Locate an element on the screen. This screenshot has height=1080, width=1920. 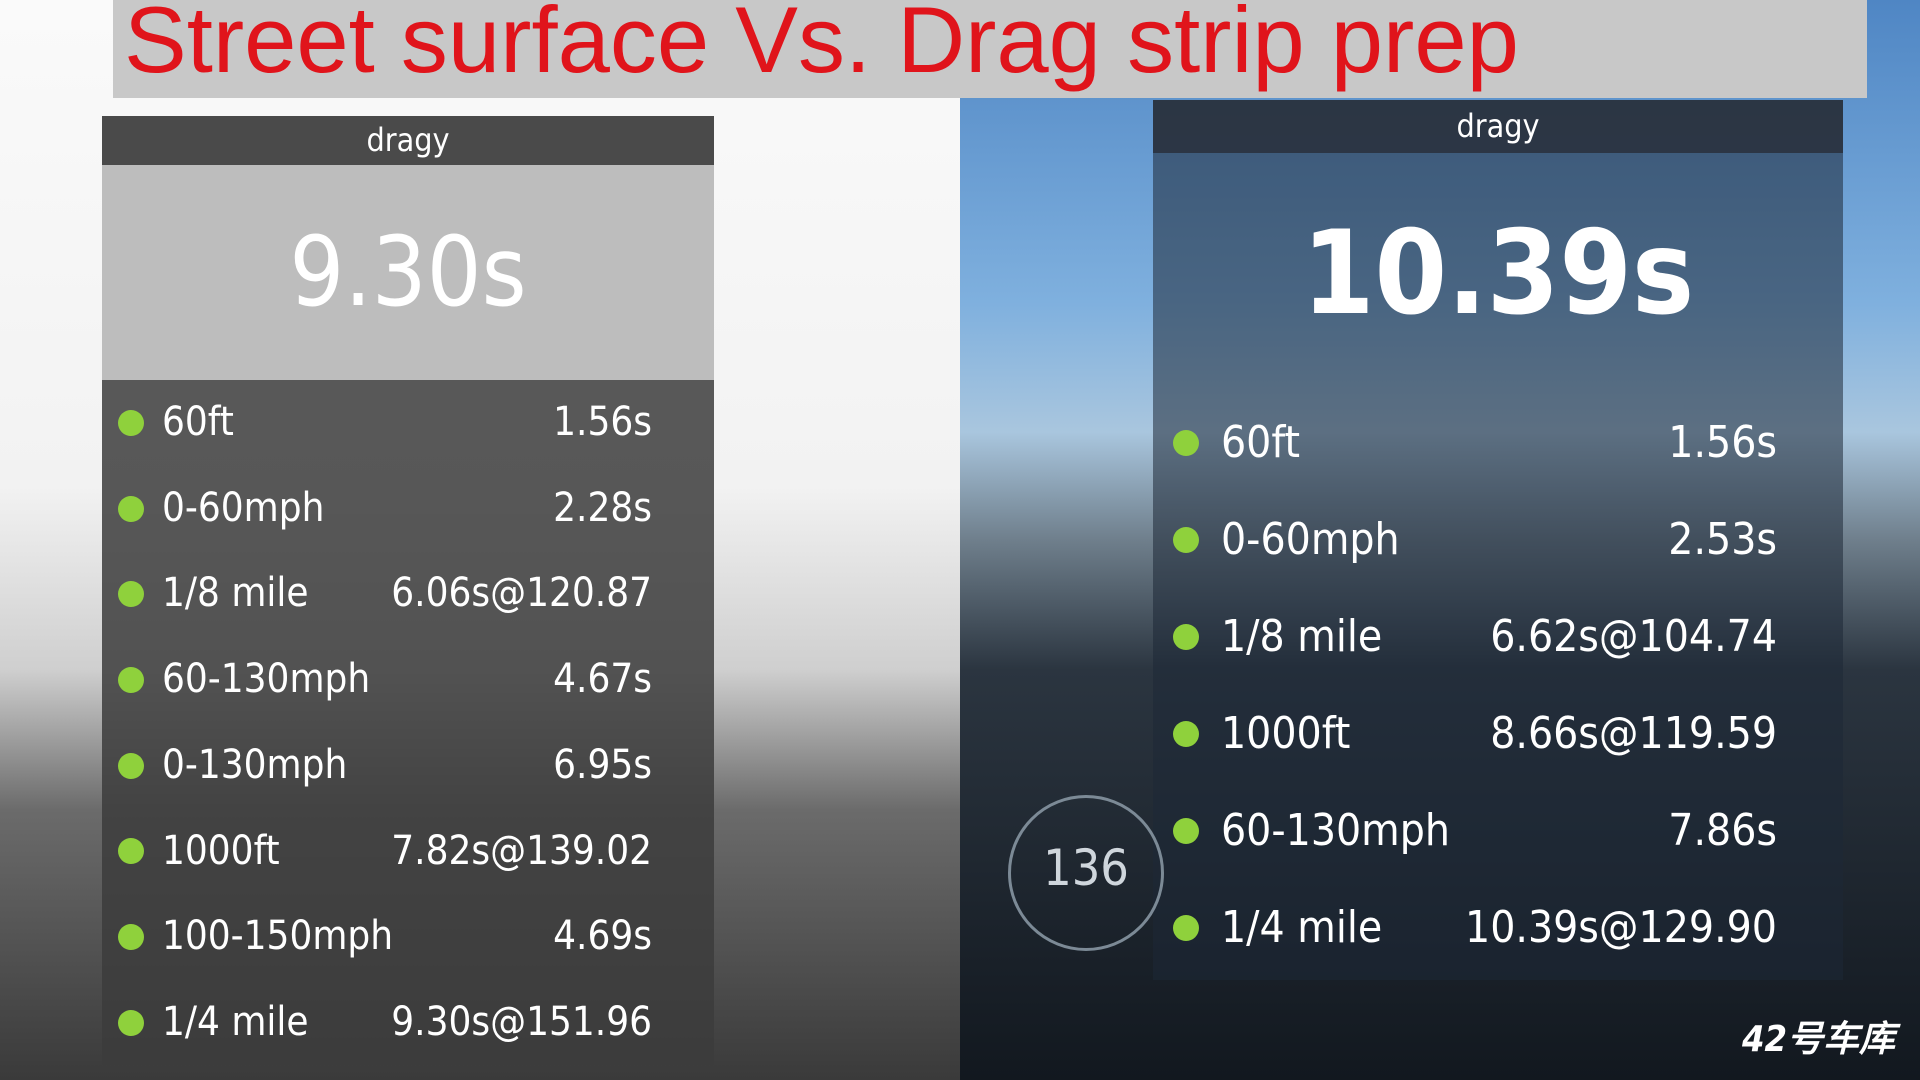
stat-value: 10.39s@129.90 is located at coordinates (1621, 927).